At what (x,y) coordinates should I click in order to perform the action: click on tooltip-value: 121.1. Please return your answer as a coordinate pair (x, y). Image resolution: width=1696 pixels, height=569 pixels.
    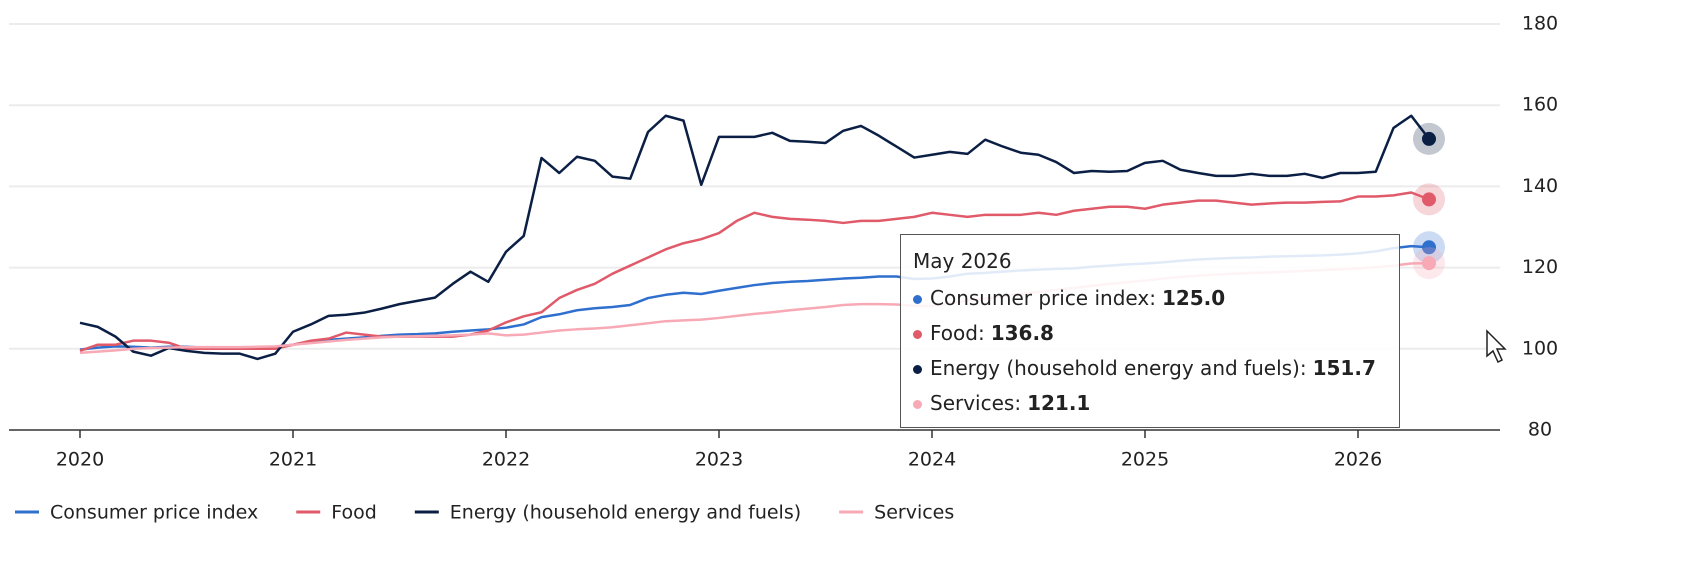
    Looking at the image, I should click on (1059, 403).